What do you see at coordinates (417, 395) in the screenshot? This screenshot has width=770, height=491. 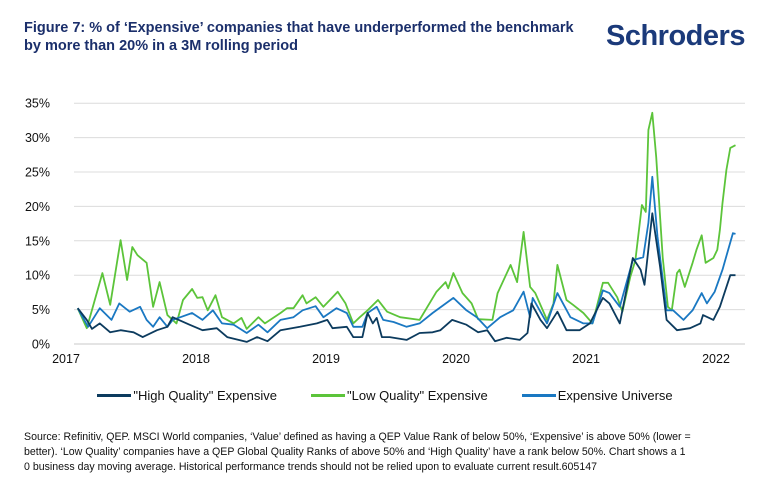 I see `legend-label: "Low Quality" Expensive` at bounding box center [417, 395].